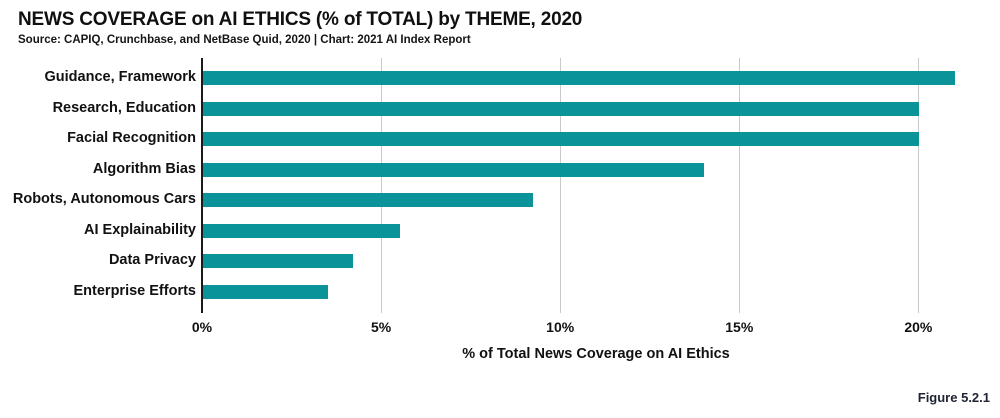 The width and height of the screenshot is (1000, 418). I want to click on category-label: AI Explainability, so click(140, 229).